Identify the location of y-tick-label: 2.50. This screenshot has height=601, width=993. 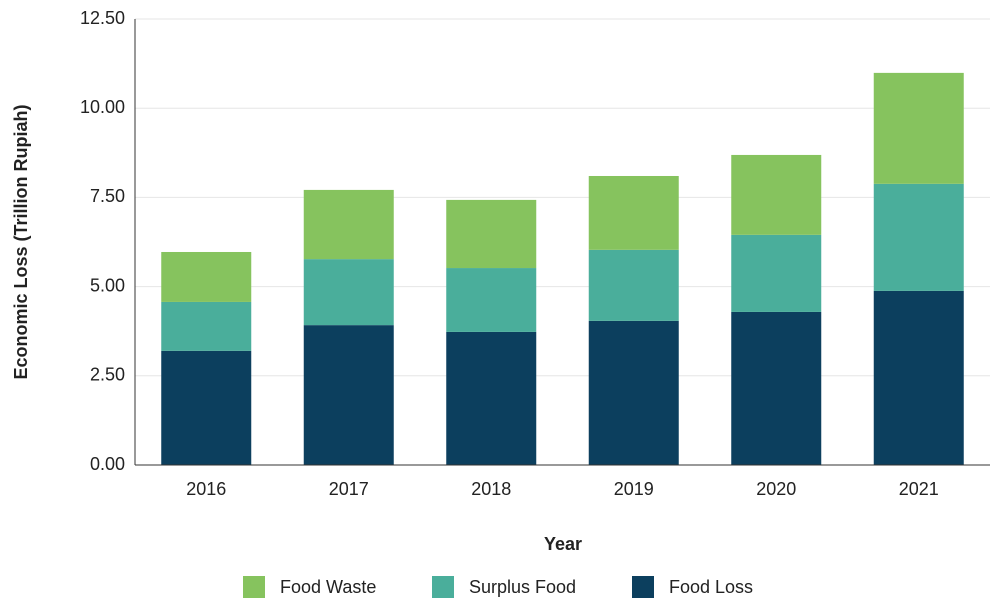
(107, 375).